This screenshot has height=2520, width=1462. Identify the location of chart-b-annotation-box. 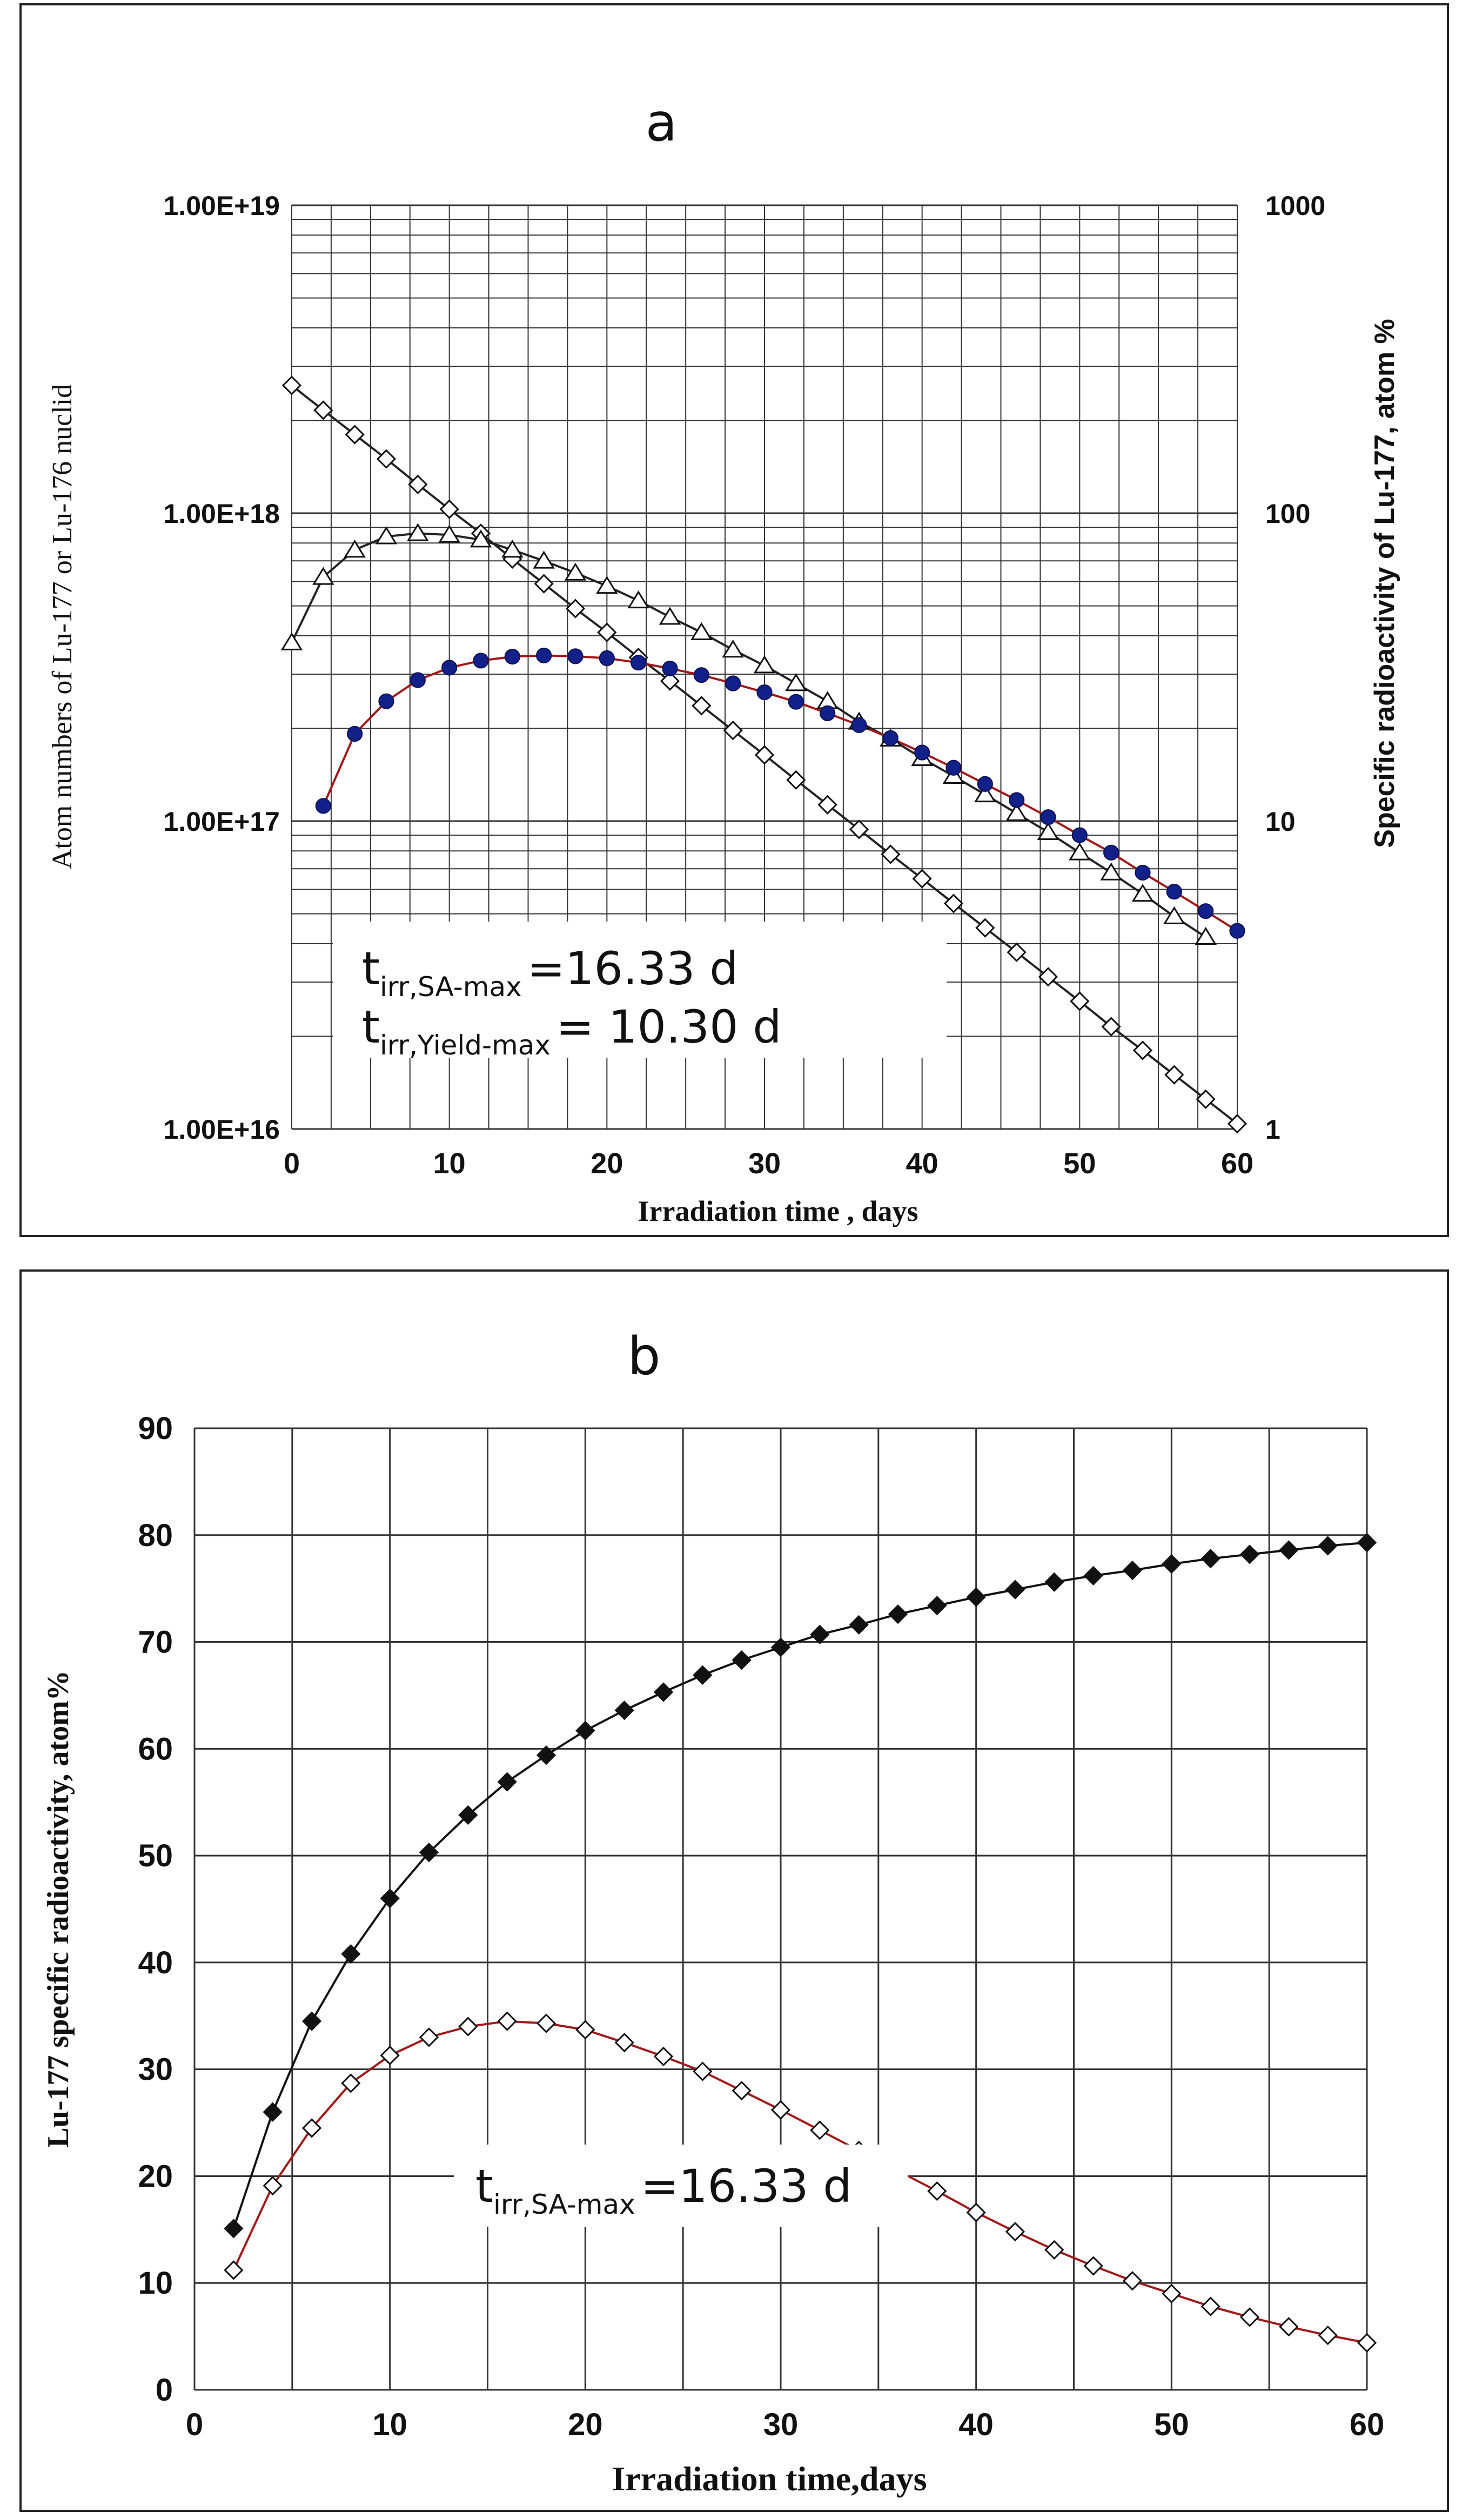
(681, 2186).